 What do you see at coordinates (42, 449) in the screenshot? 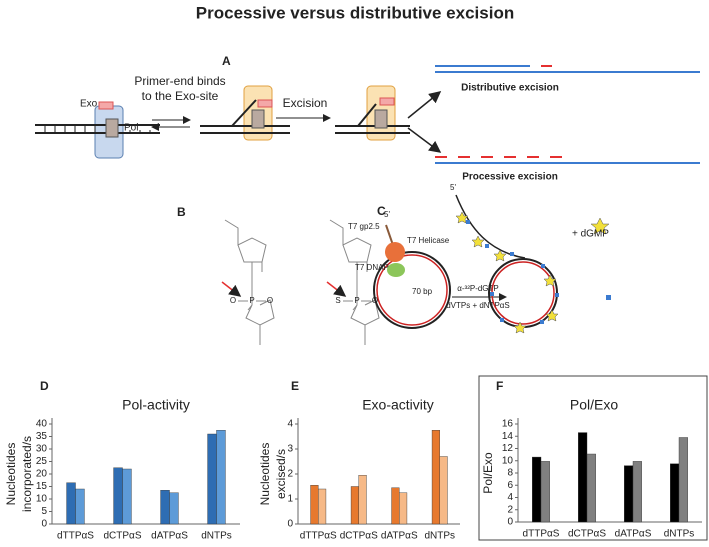
I see `y-tick-label: 30` at bounding box center [42, 449].